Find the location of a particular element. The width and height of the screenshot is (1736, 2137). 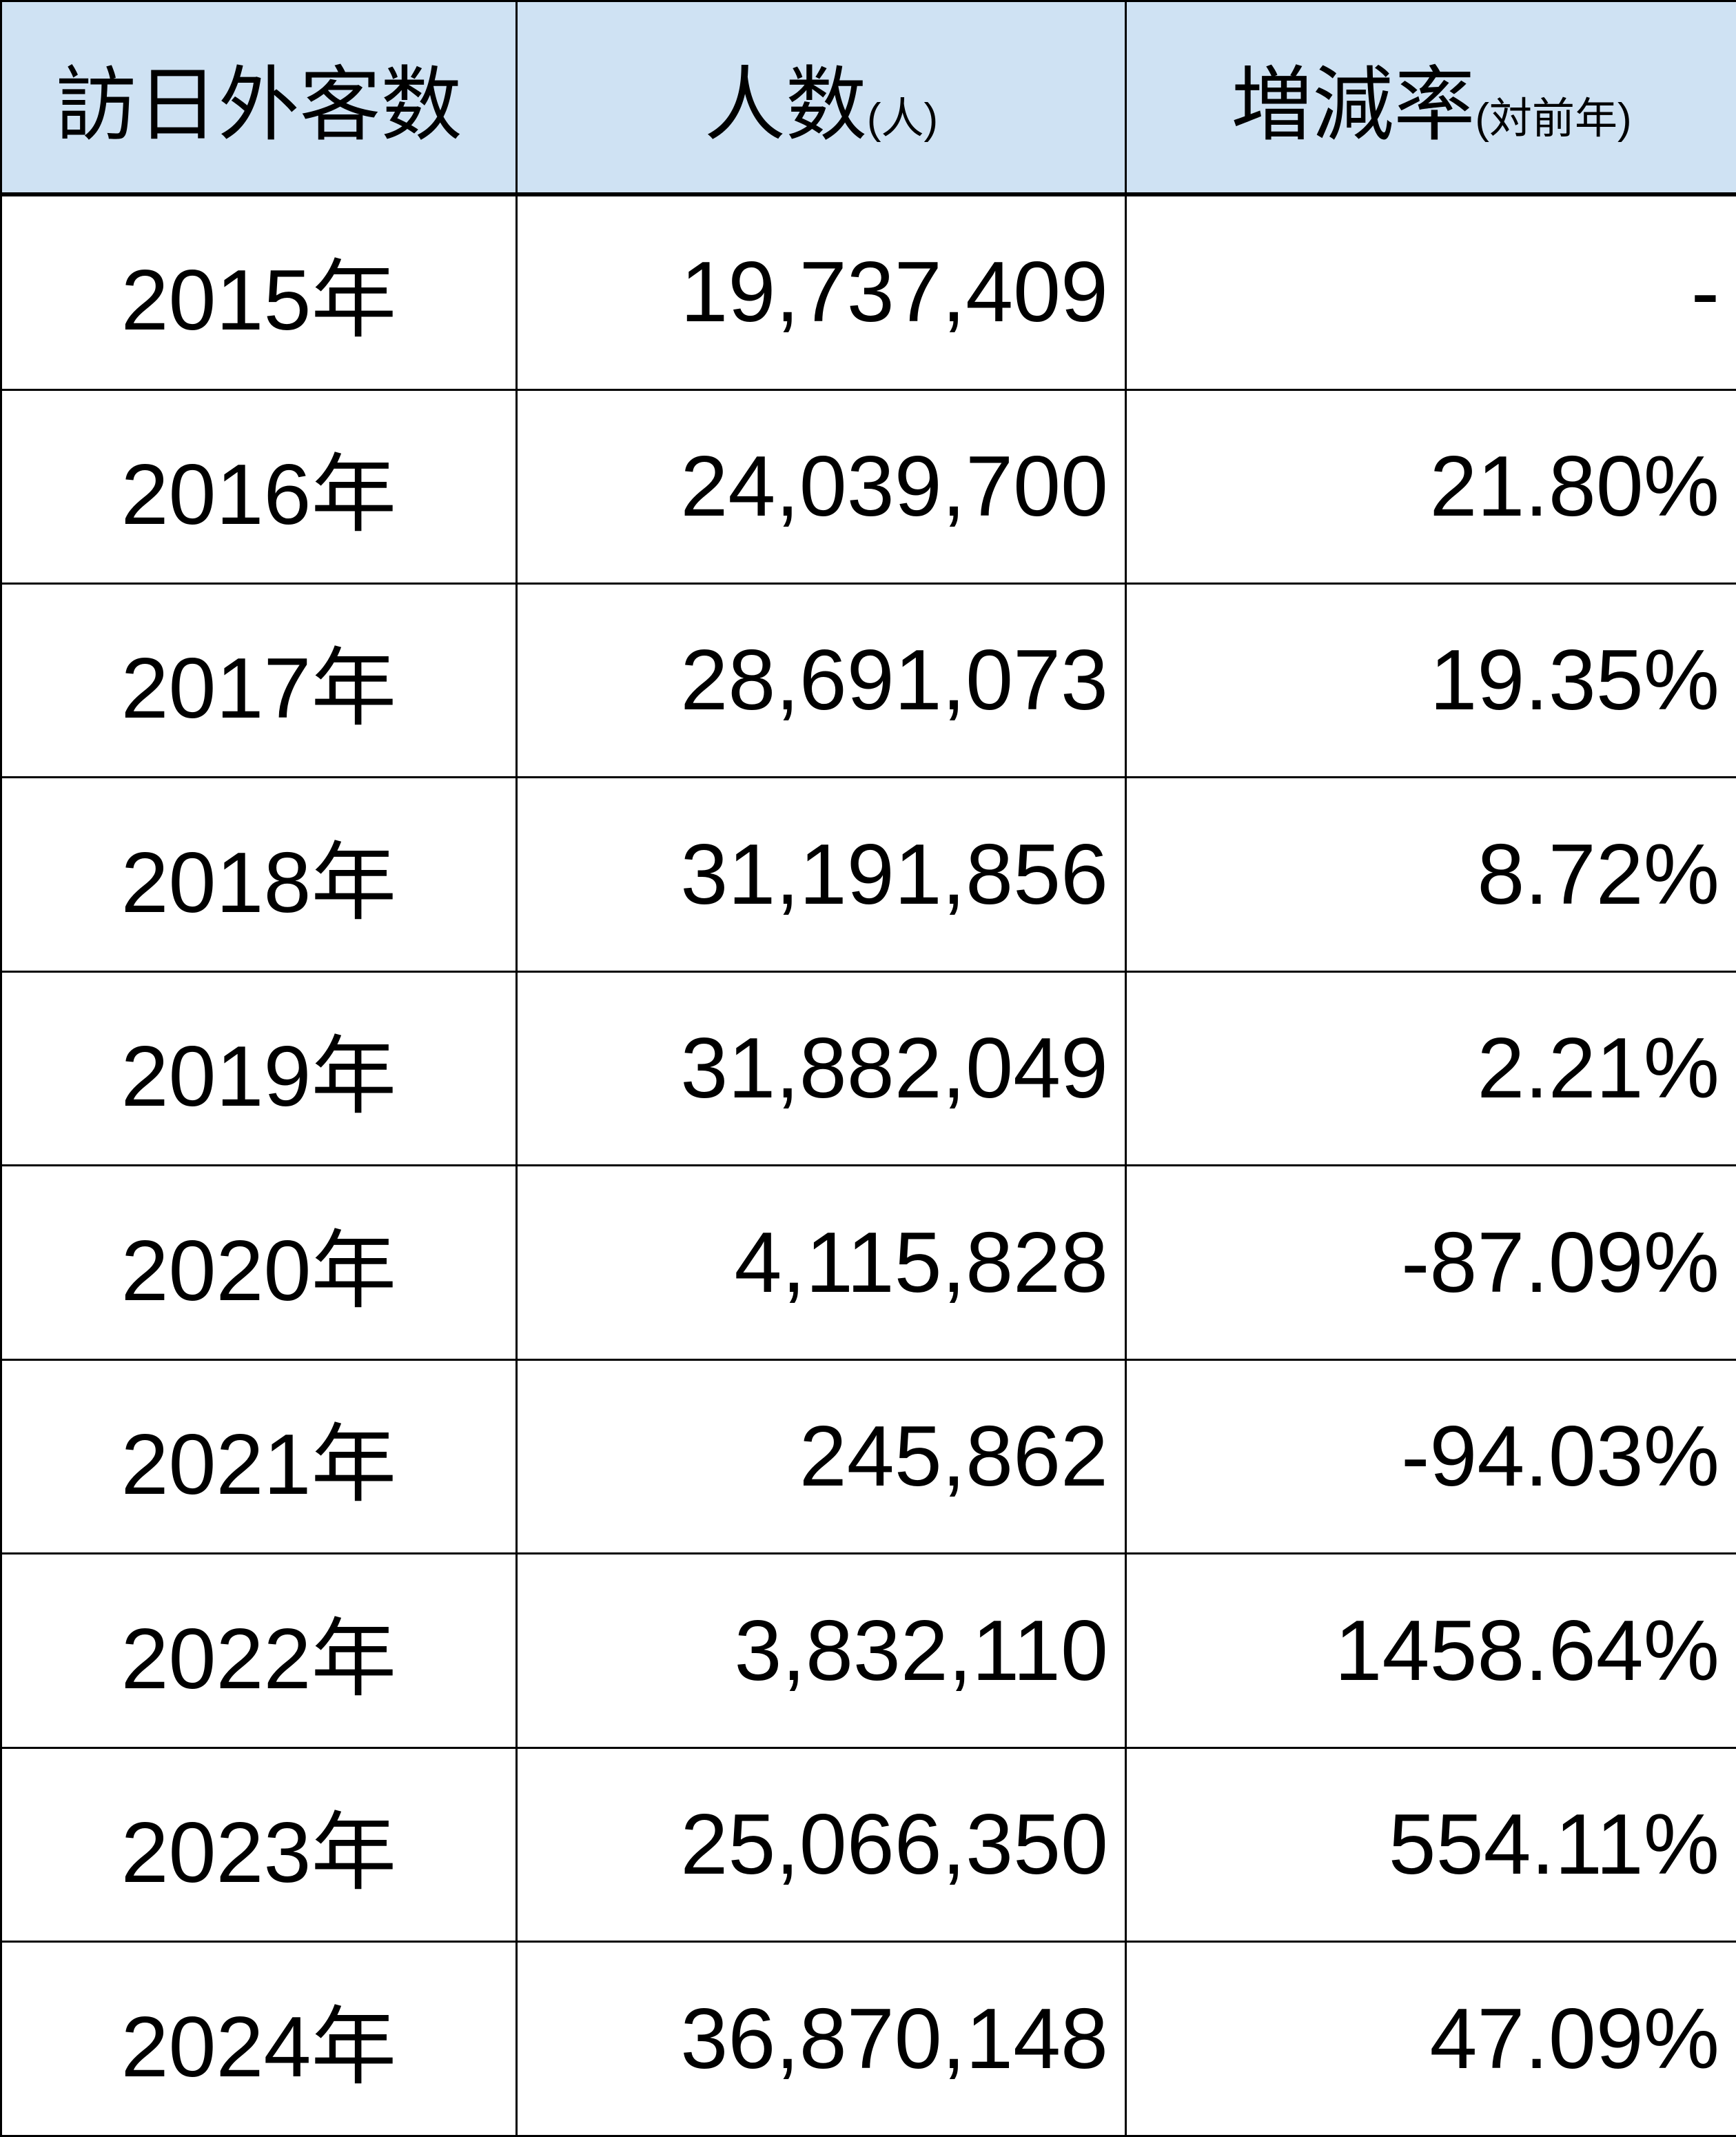

table-row: 2023年 25,066,350 554.11% is located at coordinates (868, 1844).